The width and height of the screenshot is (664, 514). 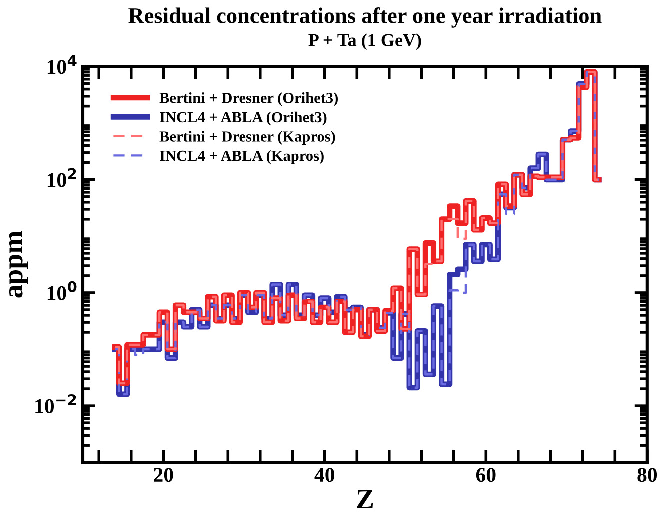 What do you see at coordinates (365, 42) in the screenshot?
I see `chart-subtitle: P + Ta (1 GeV)` at bounding box center [365, 42].